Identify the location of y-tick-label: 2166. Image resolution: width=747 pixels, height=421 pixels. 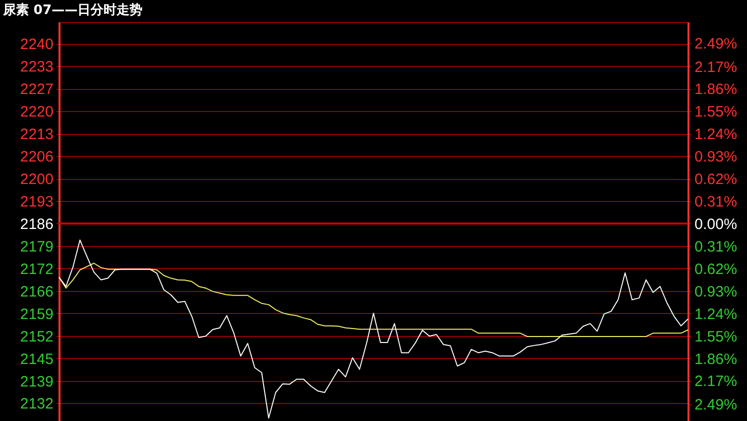
(37, 291).